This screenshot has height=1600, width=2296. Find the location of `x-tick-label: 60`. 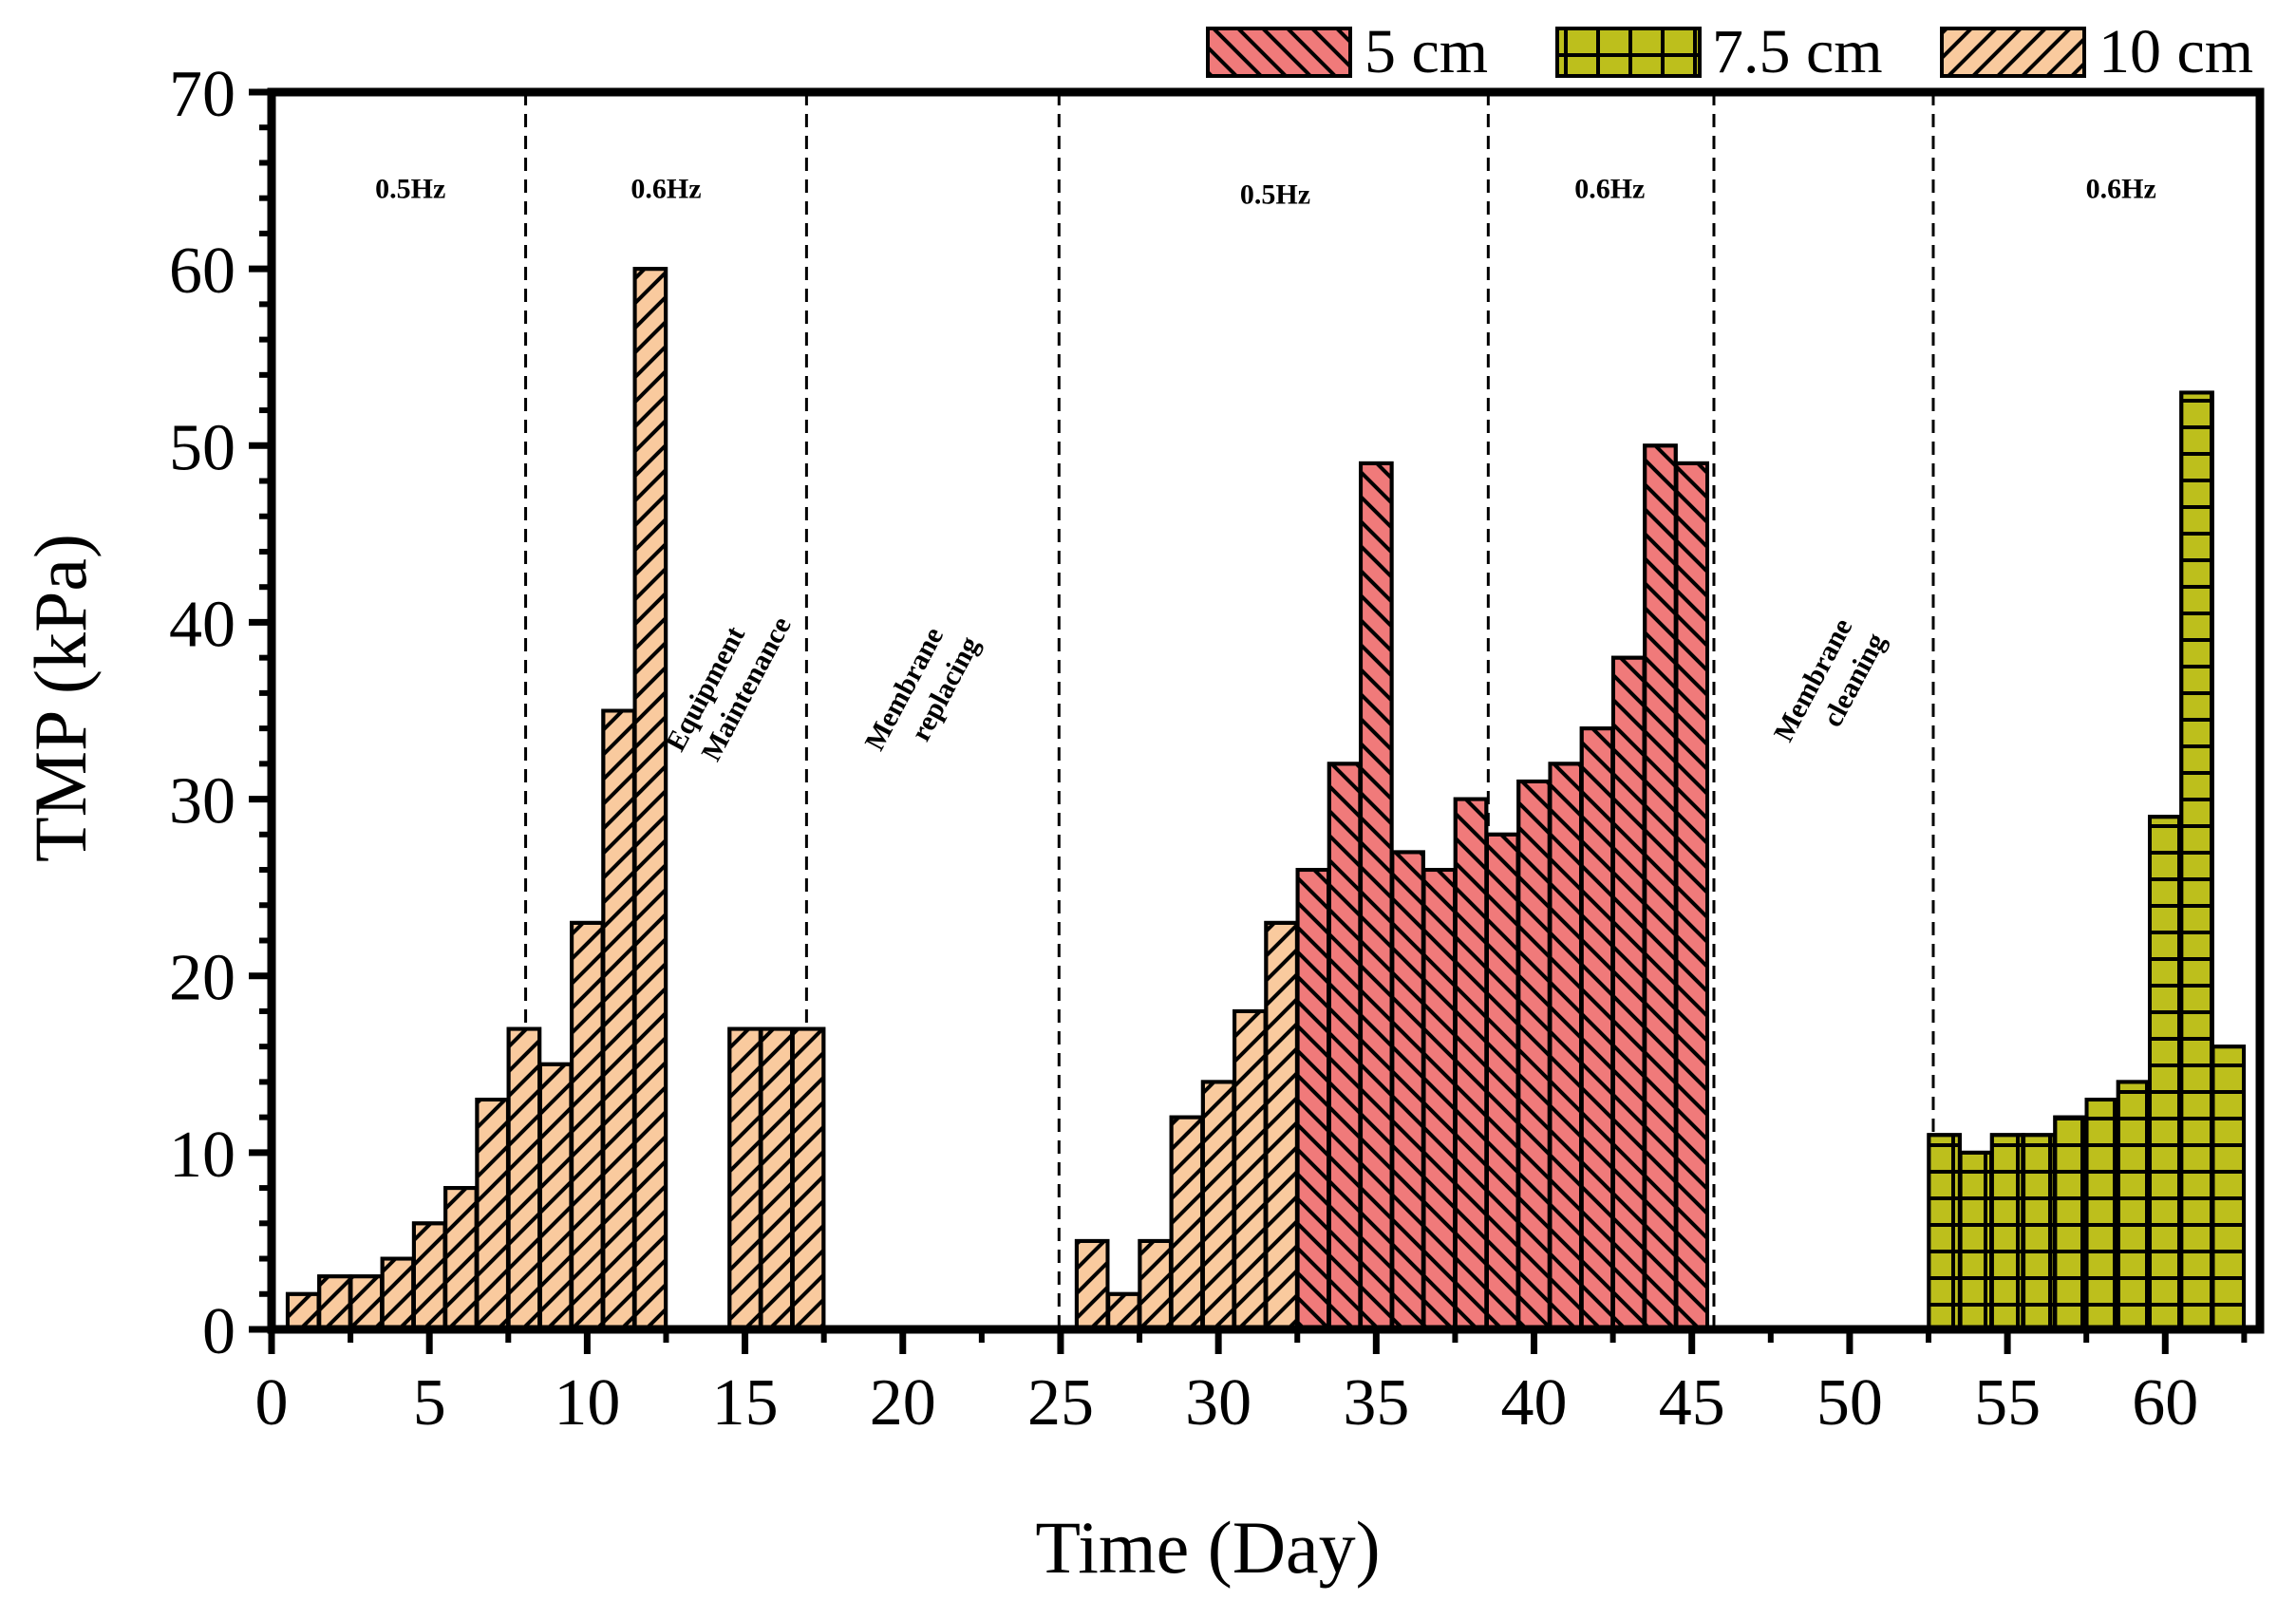

x-tick-label: 60 is located at coordinates (2165, 1403).